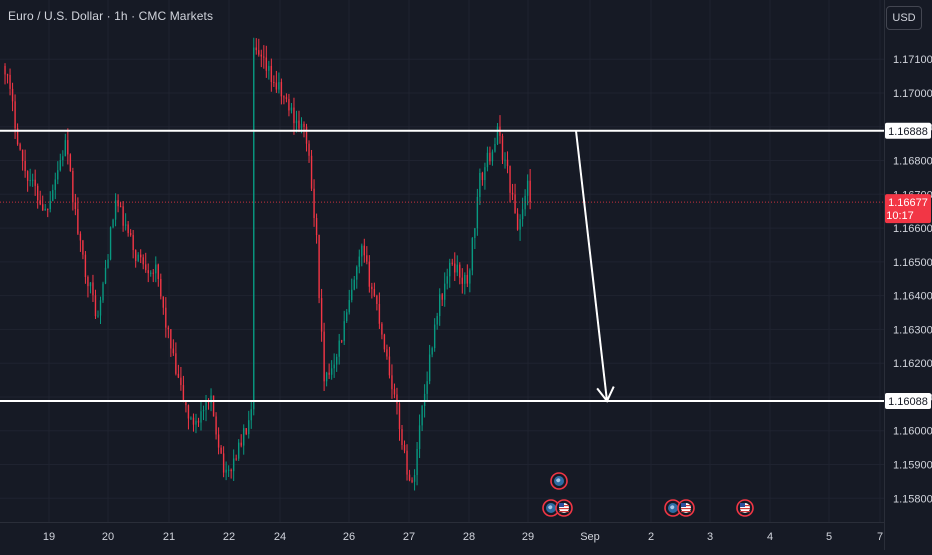 This screenshot has width=932, height=555. I want to click on y-tick-label: 1.16300, so click(912, 330).